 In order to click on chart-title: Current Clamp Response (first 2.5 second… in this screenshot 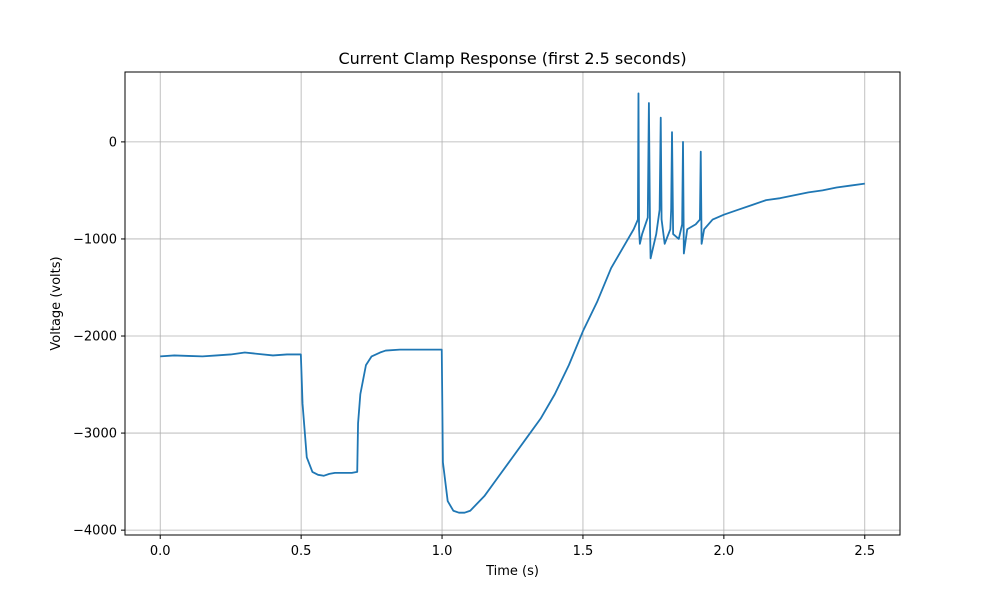, I will do `click(512, 58)`.